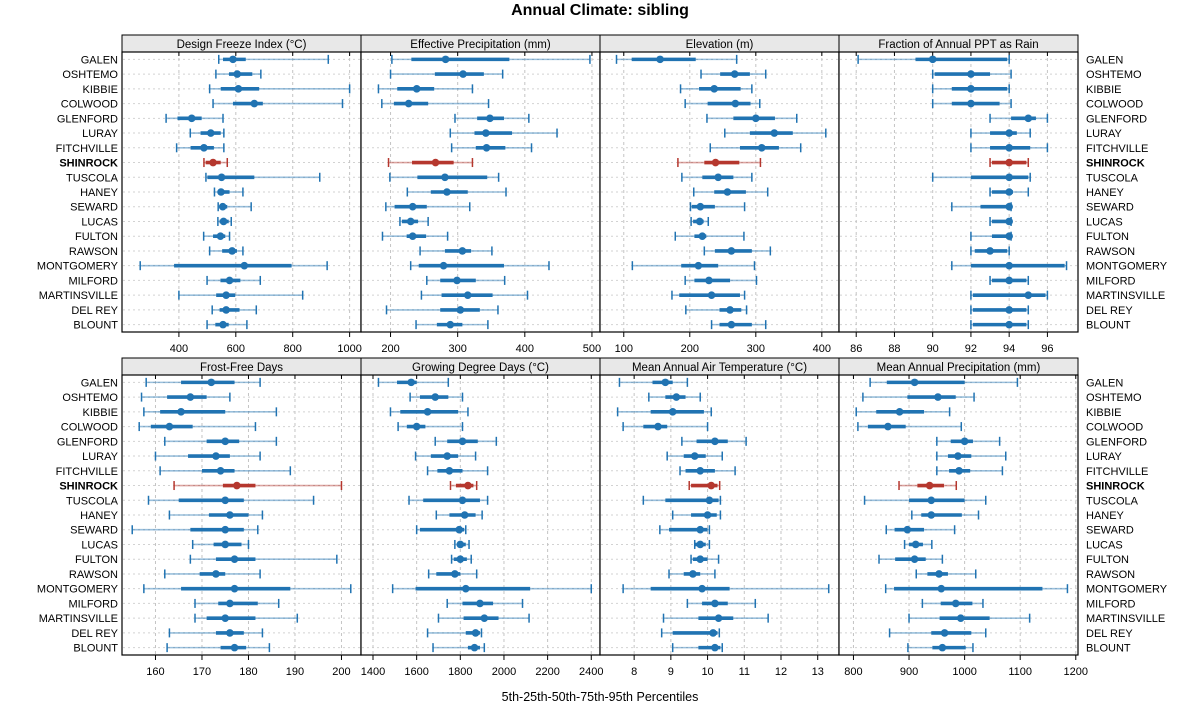 The image size is (1200, 725). Describe the element at coordinates (964, 672) in the screenshot. I see `axis-tick-label: 1000` at that location.